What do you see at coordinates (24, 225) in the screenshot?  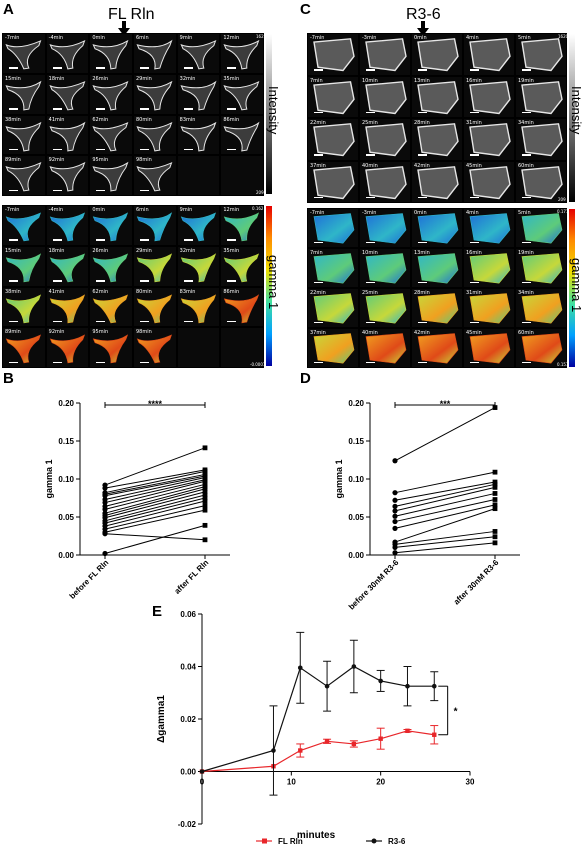 I see `panel-a-gamma-tile: -7min` at bounding box center [24, 225].